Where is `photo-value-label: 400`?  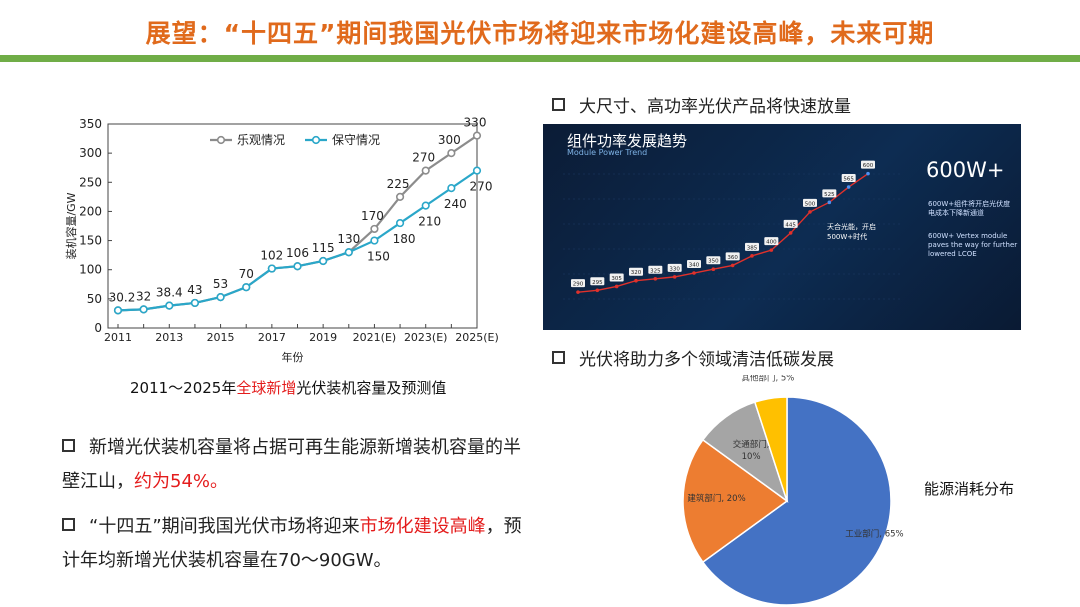 photo-value-label: 400 is located at coordinates (771, 243).